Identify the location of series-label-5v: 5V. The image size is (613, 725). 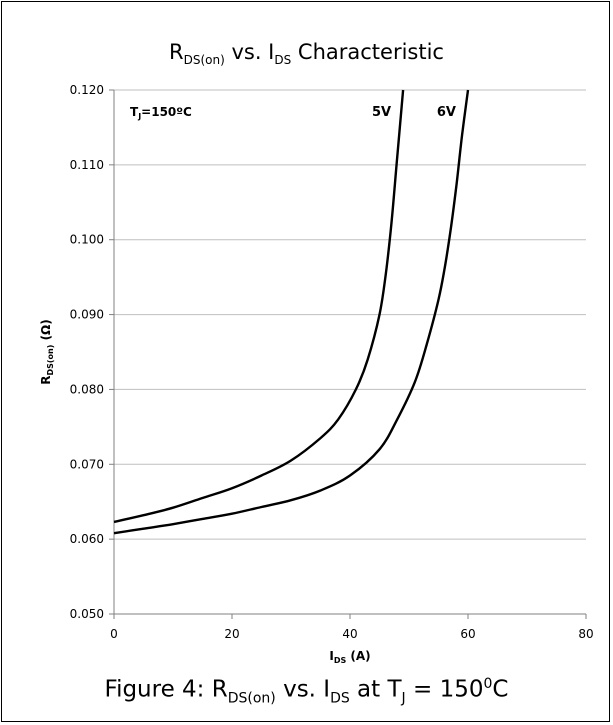
(381, 112).